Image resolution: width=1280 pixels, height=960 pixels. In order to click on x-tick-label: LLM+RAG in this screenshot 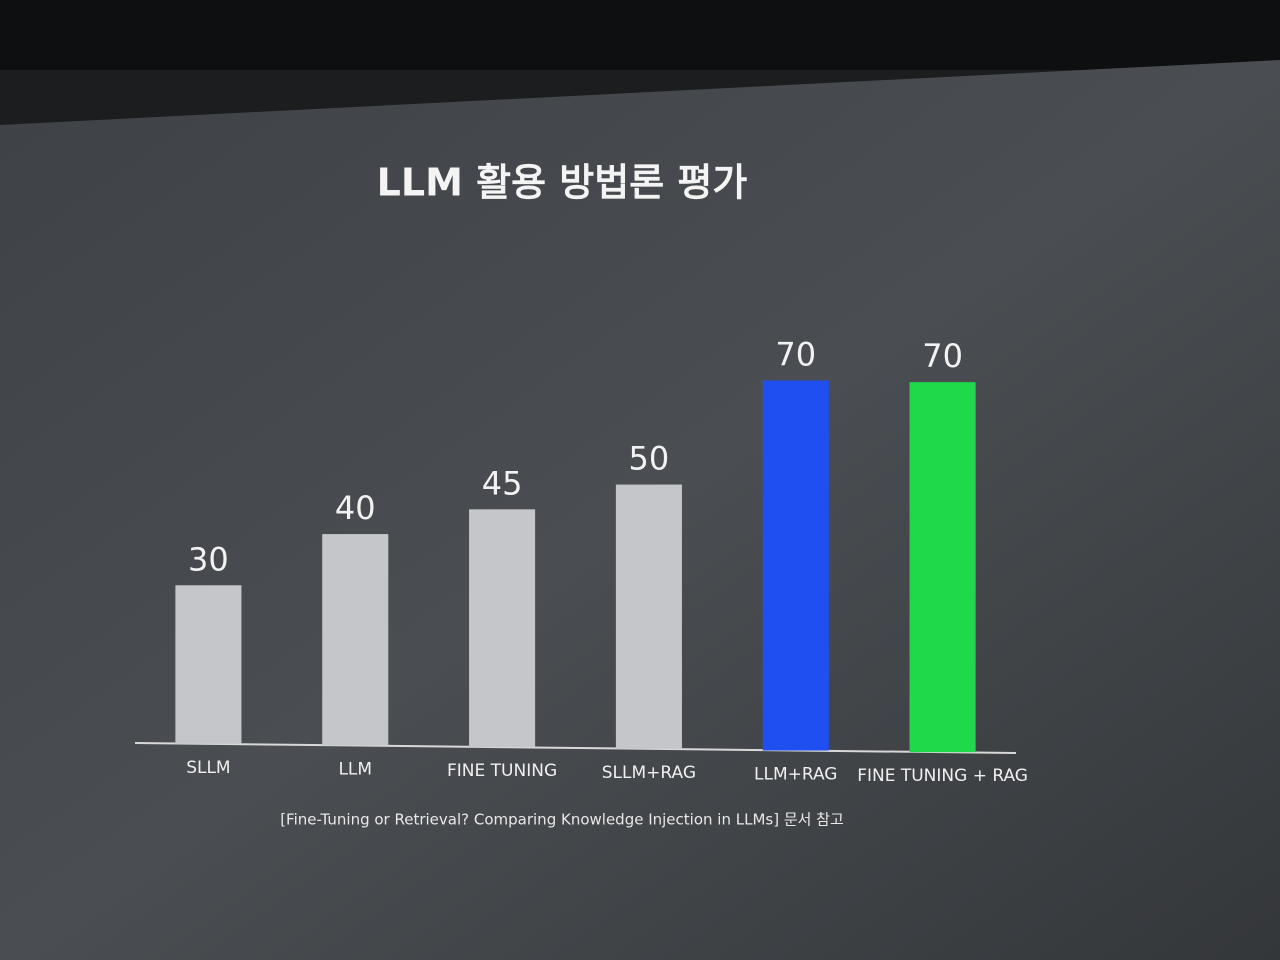, I will do `click(795, 775)`.